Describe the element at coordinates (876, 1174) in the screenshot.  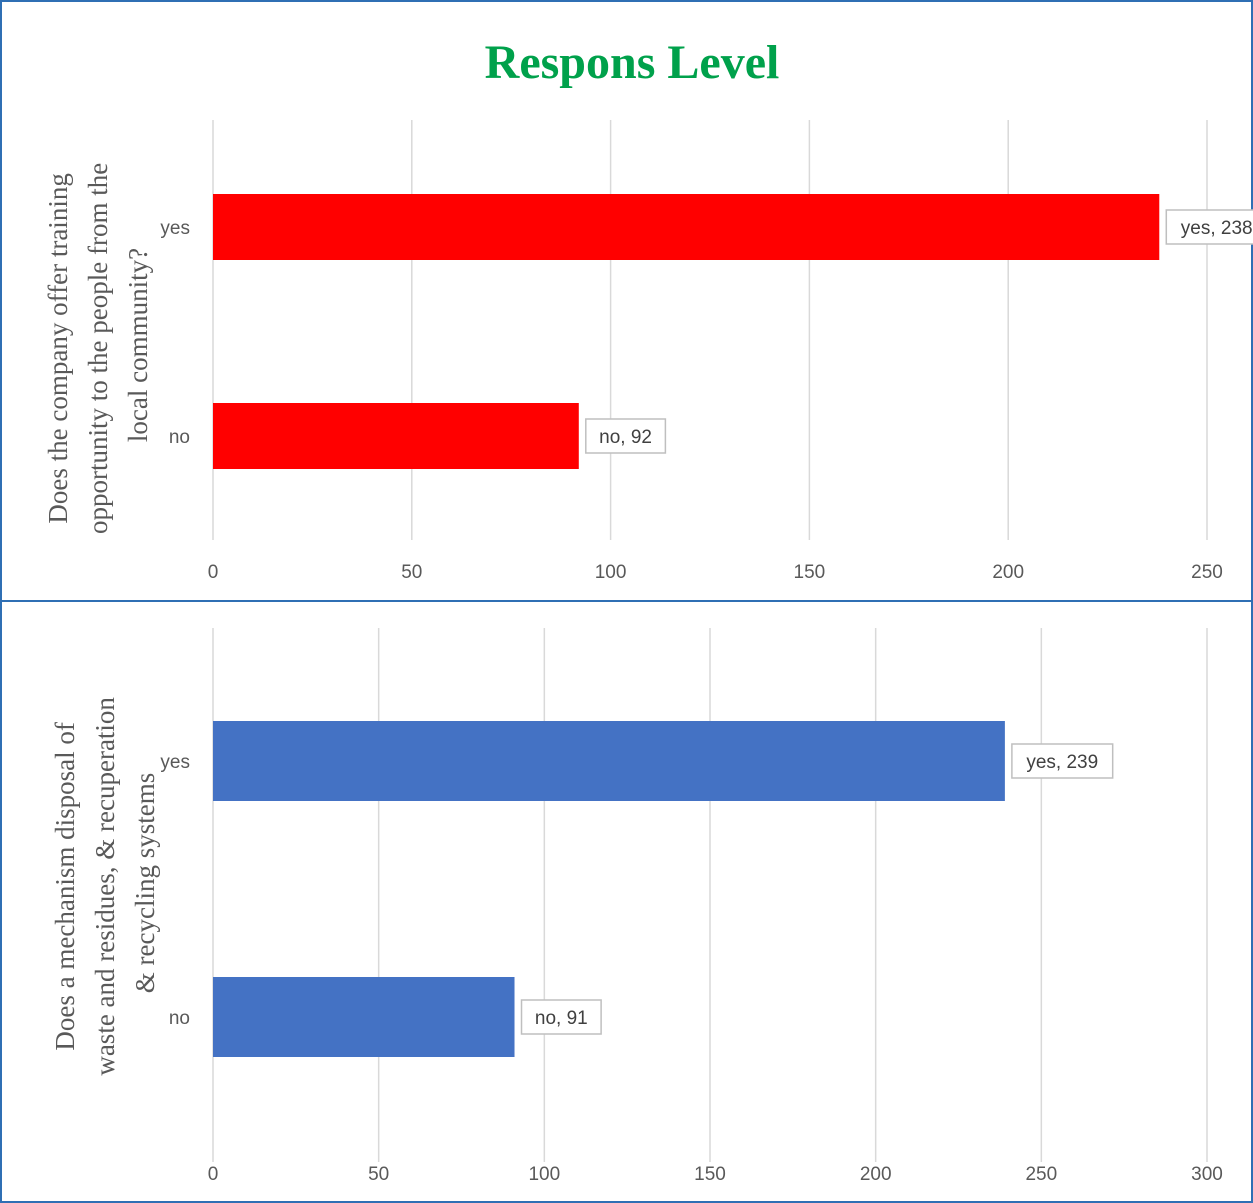
I see `chart2-x-tick-4: 200` at that location.